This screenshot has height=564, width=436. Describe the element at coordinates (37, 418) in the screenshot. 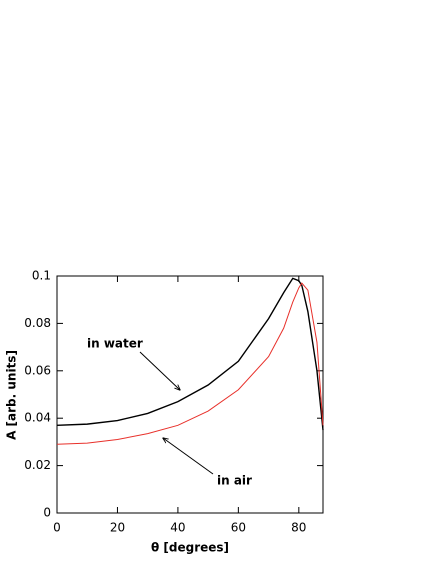

I see `y-tick-label: 0.04` at that location.